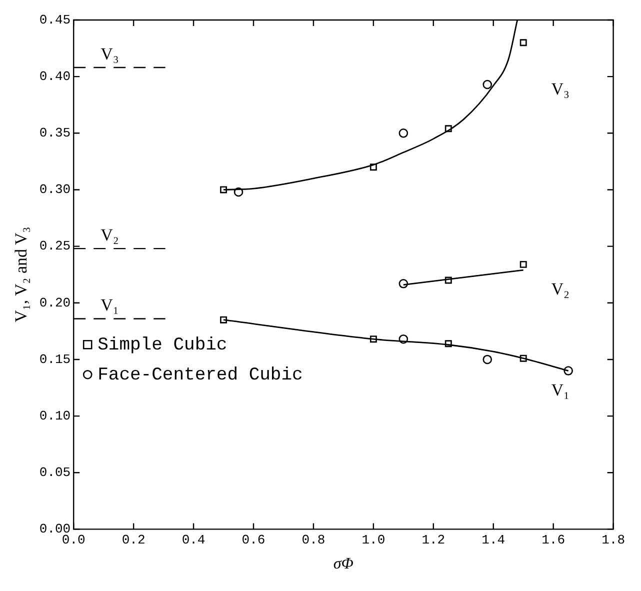  What do you see at coordinates (613, 540) in the screenshot?
I see `x-tick-label: 1.8` at bounding box center [613, 540].